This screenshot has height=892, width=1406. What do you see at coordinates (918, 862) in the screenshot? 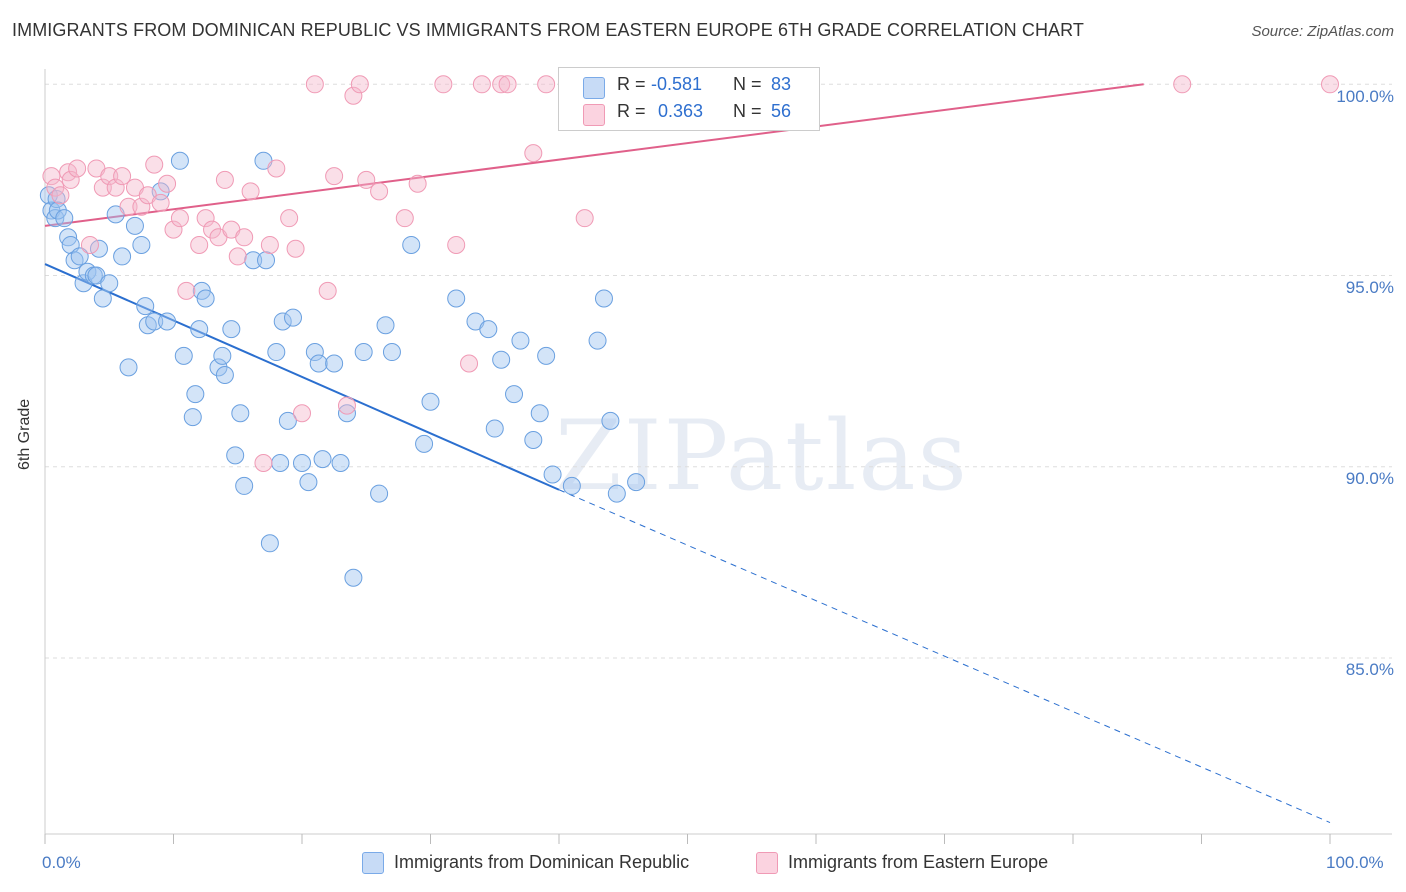
I see `bottom-legend-label: Immigrants from Eastern Europe` at bounding box center [918, 862].